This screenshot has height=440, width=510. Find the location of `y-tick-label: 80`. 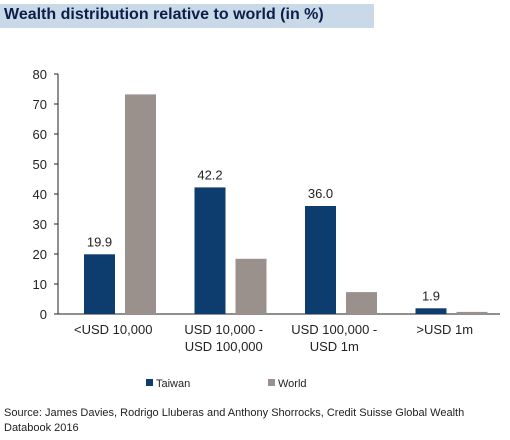

y-tick-label: 80 is located at coordinates (40, 74).